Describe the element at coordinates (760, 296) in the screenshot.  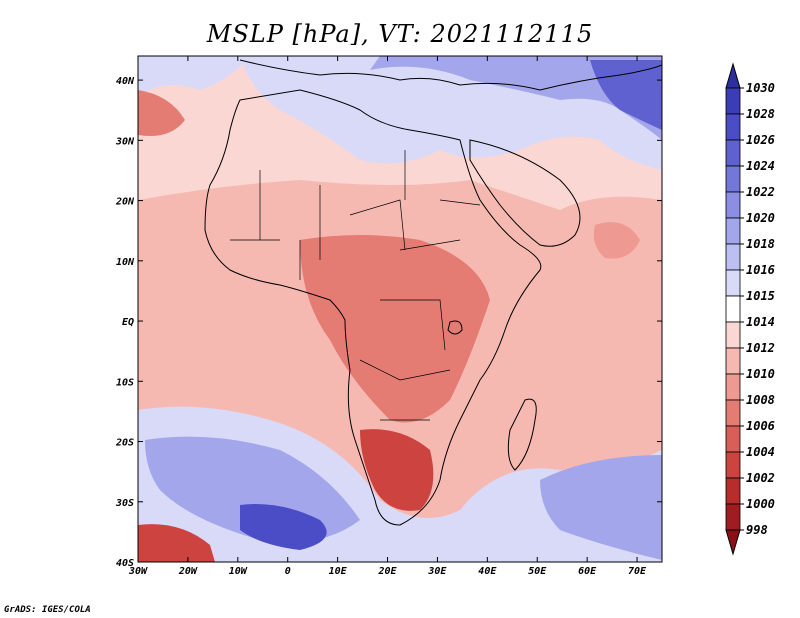
I see `colorbar-label: 1015` at that location.